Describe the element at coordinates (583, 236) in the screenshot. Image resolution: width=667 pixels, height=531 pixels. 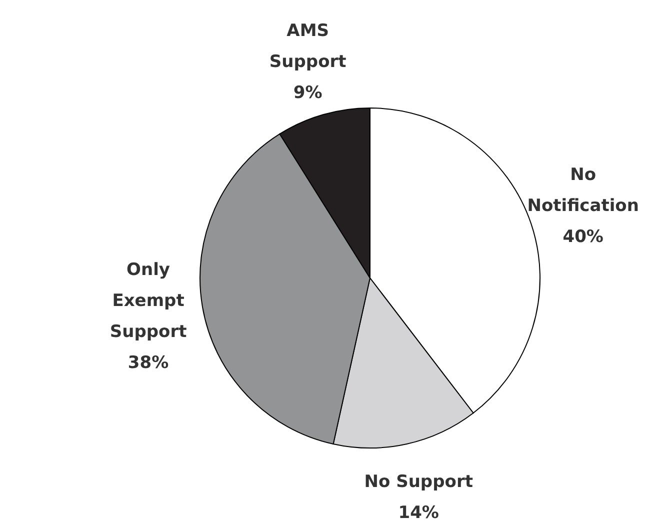
I see `data-label: 40%` at that location.